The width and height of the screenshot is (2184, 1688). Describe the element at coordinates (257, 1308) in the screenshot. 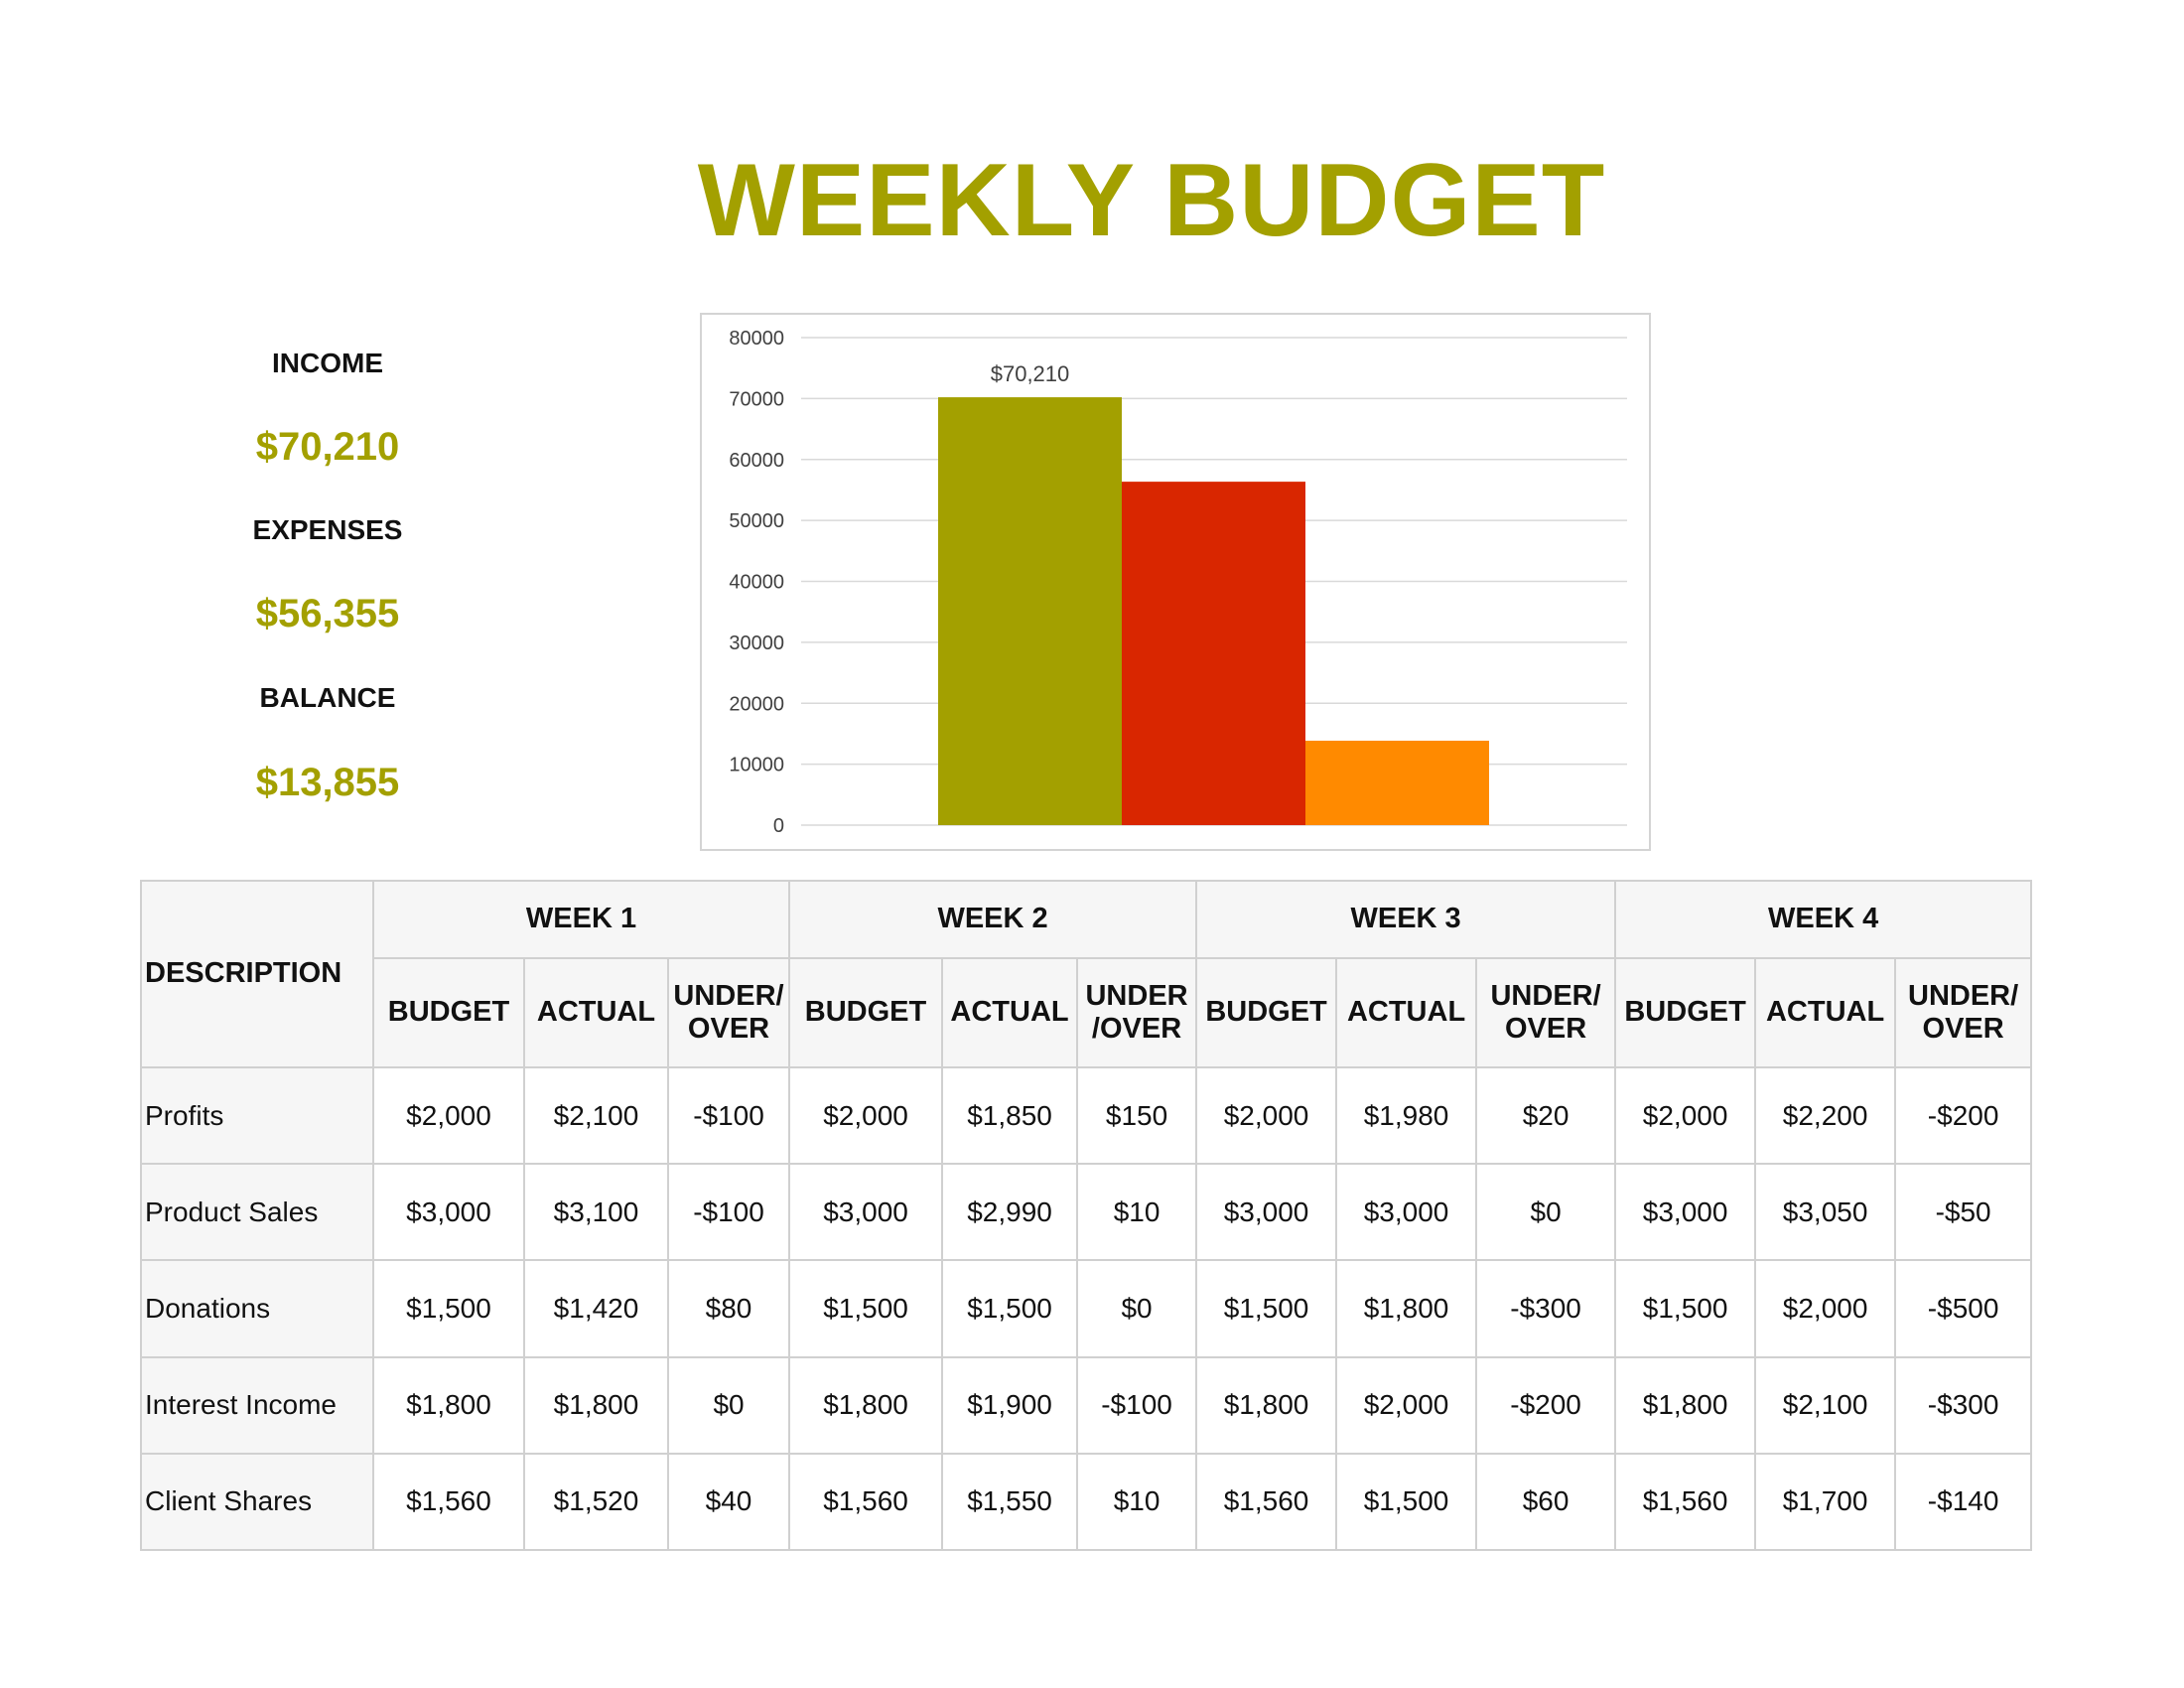

I see `row-description: Donations` at that location.